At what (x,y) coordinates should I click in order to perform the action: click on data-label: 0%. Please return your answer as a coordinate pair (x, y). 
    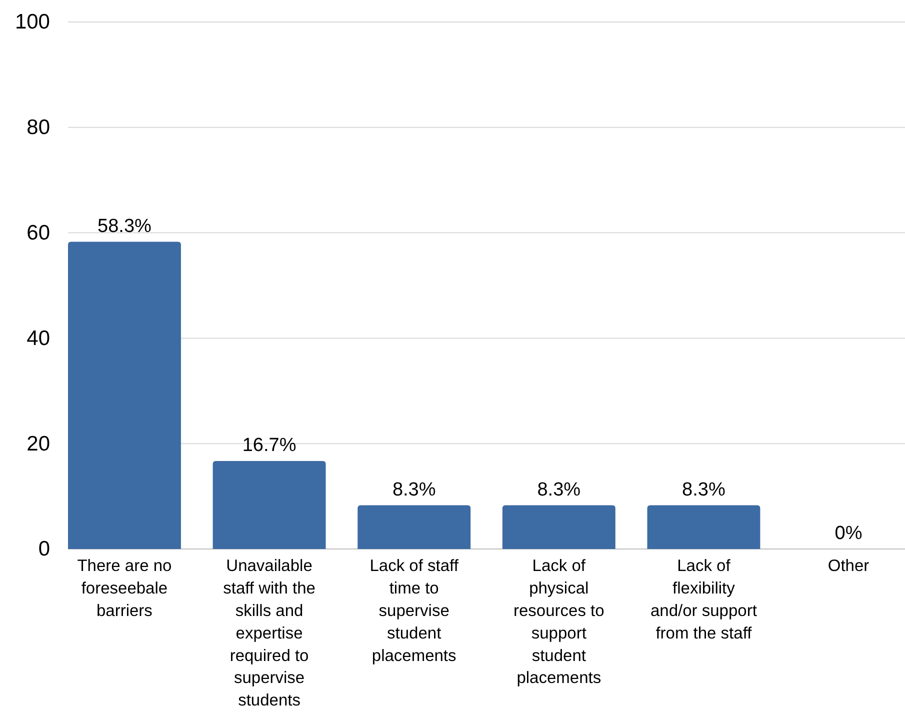
    Looking at the image, I should click on (848, 533).